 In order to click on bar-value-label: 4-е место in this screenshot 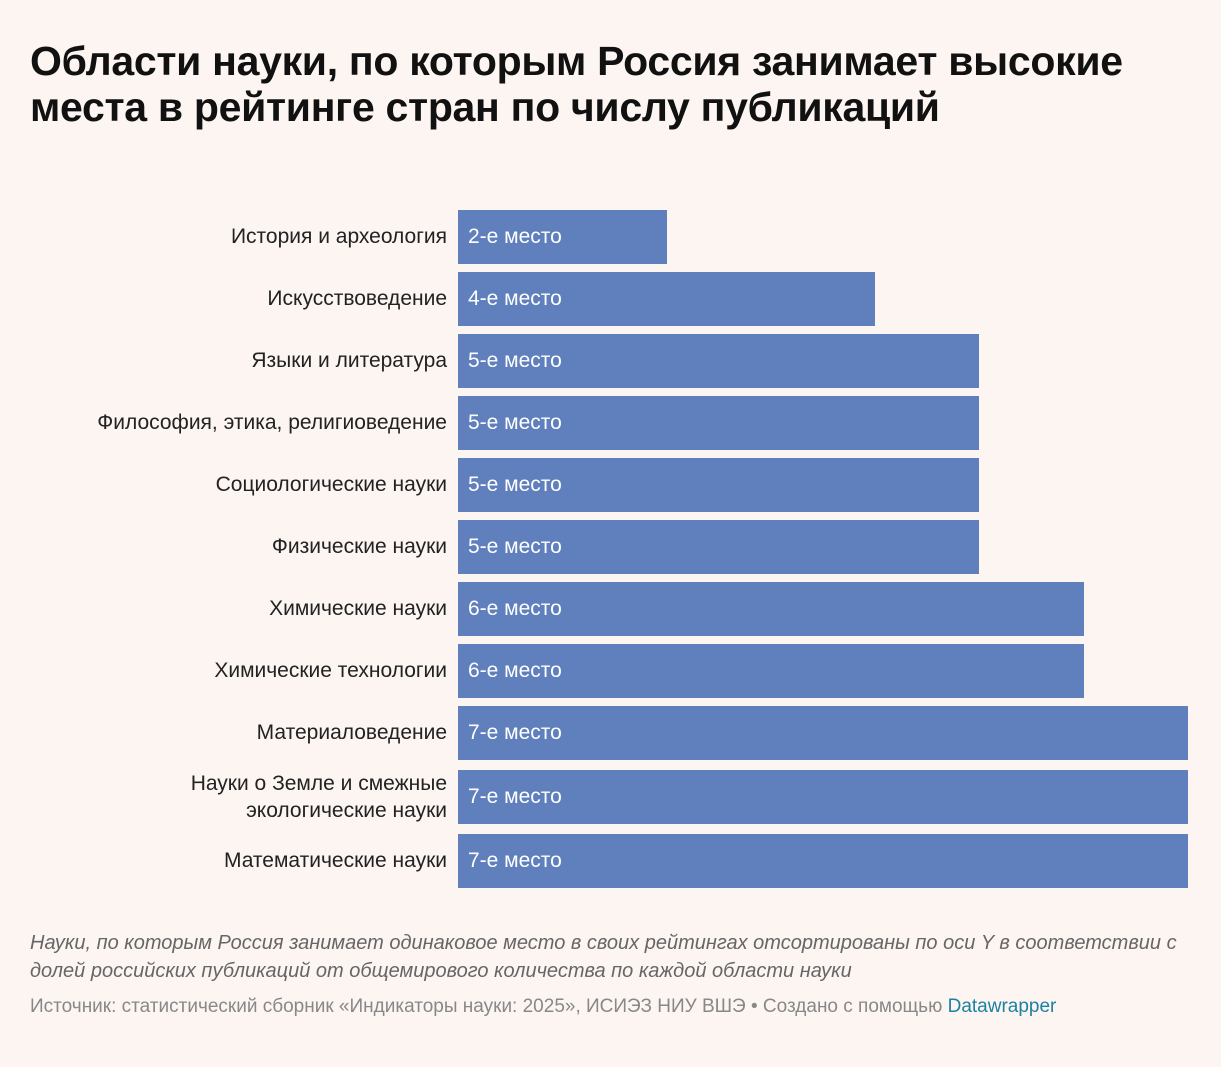, I will do `click(515, 298)`.